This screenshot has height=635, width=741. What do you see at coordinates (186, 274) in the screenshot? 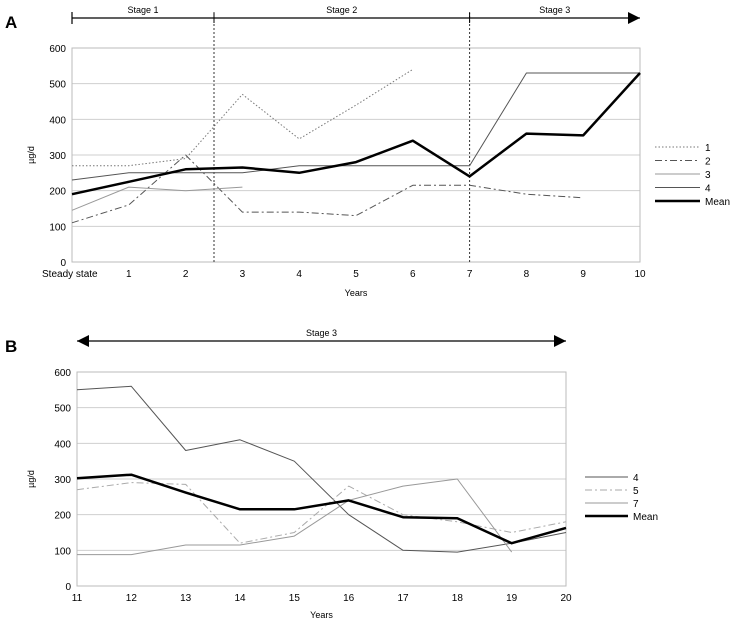
I see `panel-a-x-tick-label: 2` at bounding box center [186, 274].